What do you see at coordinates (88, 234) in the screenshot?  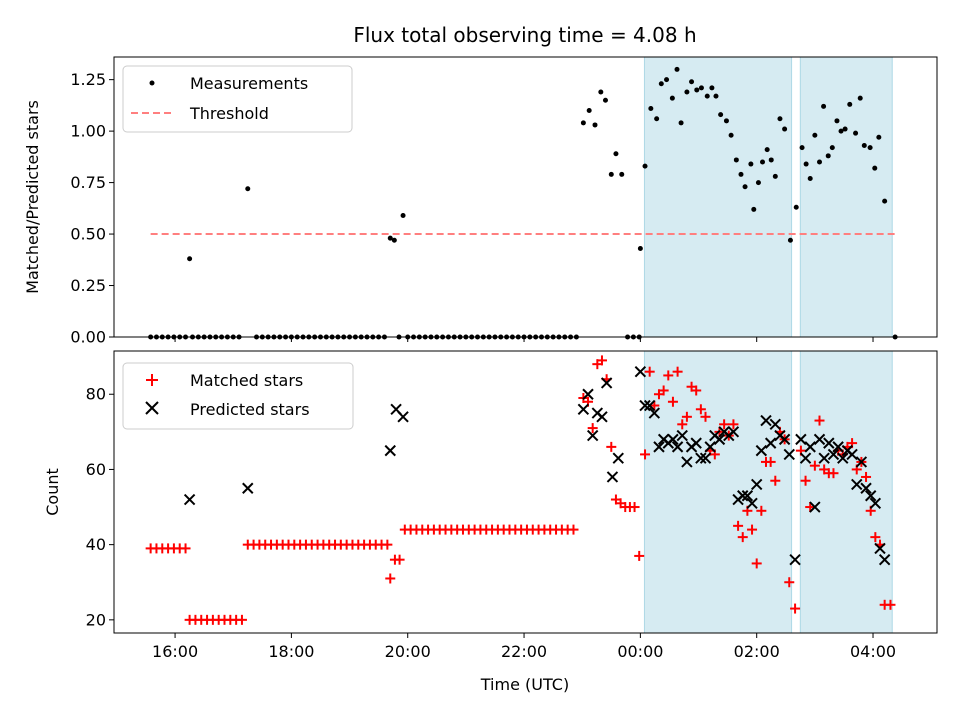 I see `y-tick-label: 0.50` at bounding box center [88, 234].